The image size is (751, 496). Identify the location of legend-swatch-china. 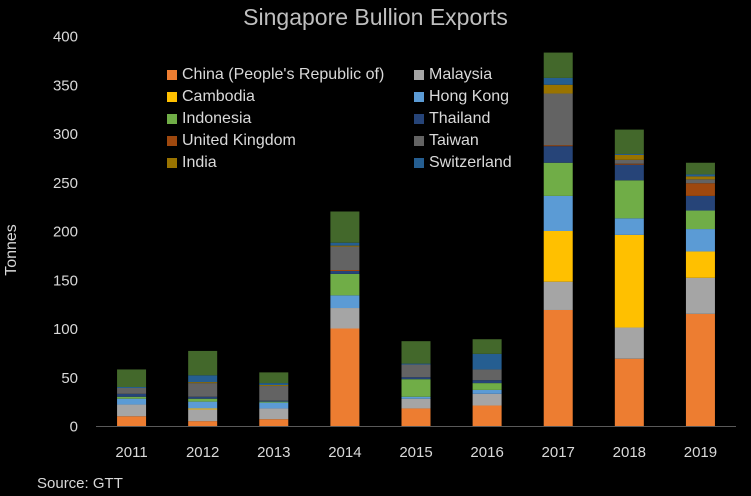
(172, 75).